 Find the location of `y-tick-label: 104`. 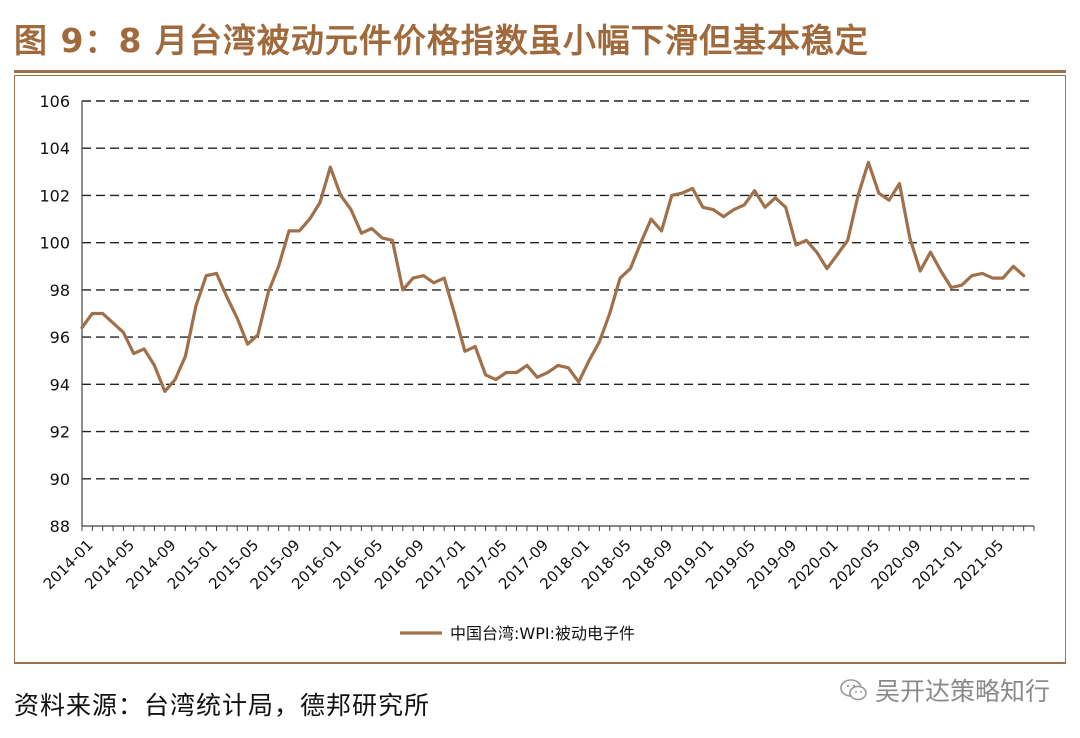

y-tick-label: 104 is located at coordinates (54, 148).